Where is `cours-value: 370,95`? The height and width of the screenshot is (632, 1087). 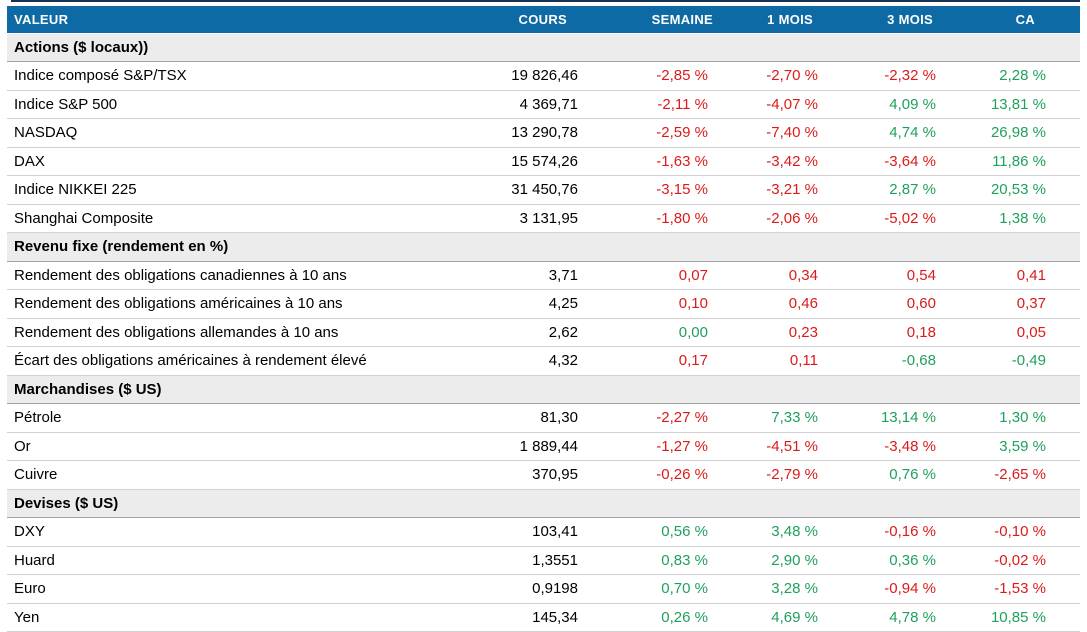 cours-value: 370,95 is located at coordinates (543, 475).